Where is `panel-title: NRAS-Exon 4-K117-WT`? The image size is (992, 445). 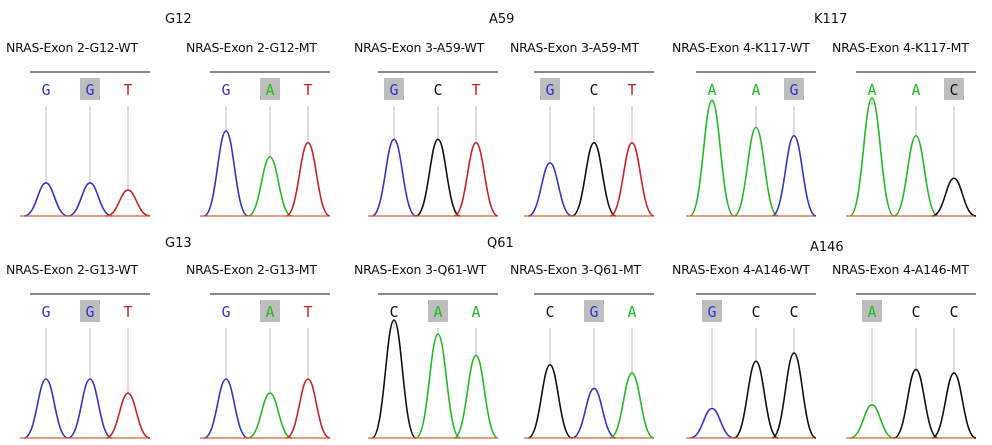
panel-title: NRAS-Exon 4-K117-WT is located at coordinates (741, 47).